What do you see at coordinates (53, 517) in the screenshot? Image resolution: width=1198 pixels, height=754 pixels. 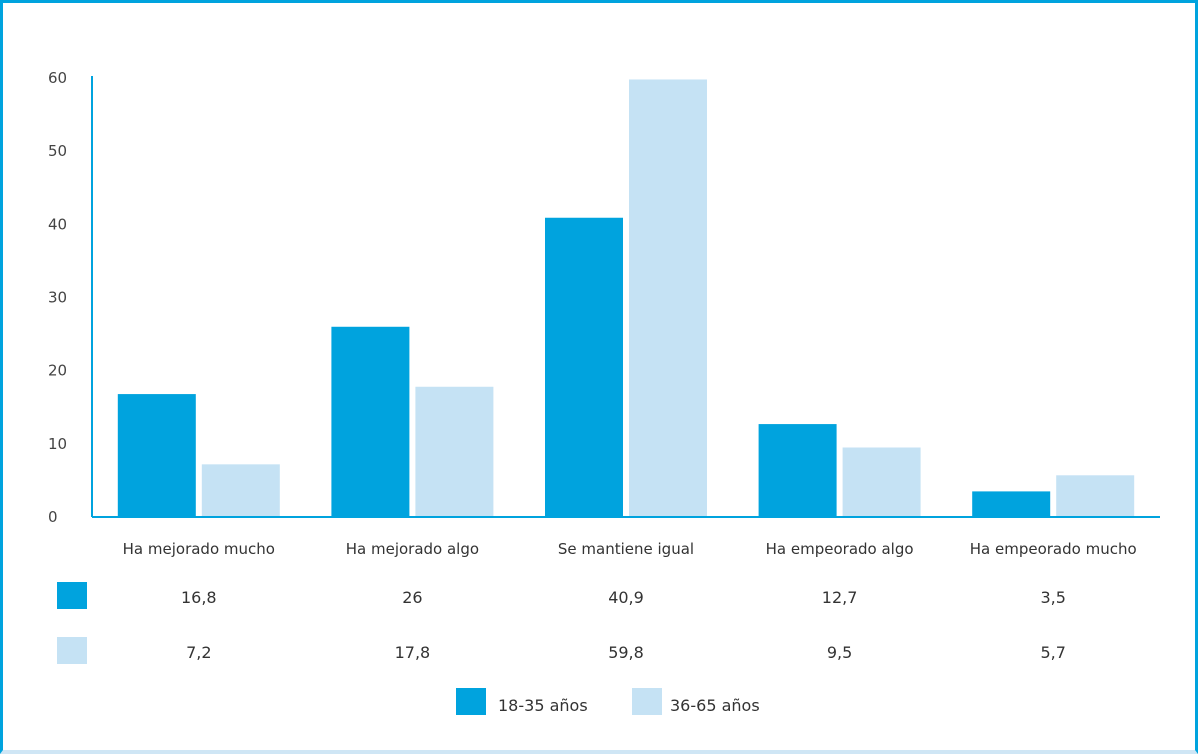 I see `y-tick-label: 0` at bounding box center [53, 517].